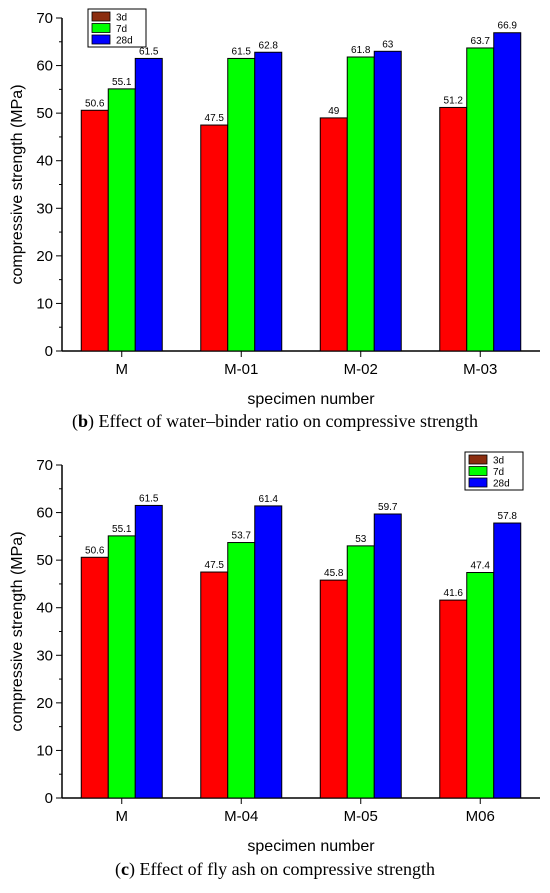 This screenshot has height=893, width=550. What do you see at coordinates (241, 816) in the screenshot?
I see `x-tick-label: M-04` at bounding box center [241, 816].